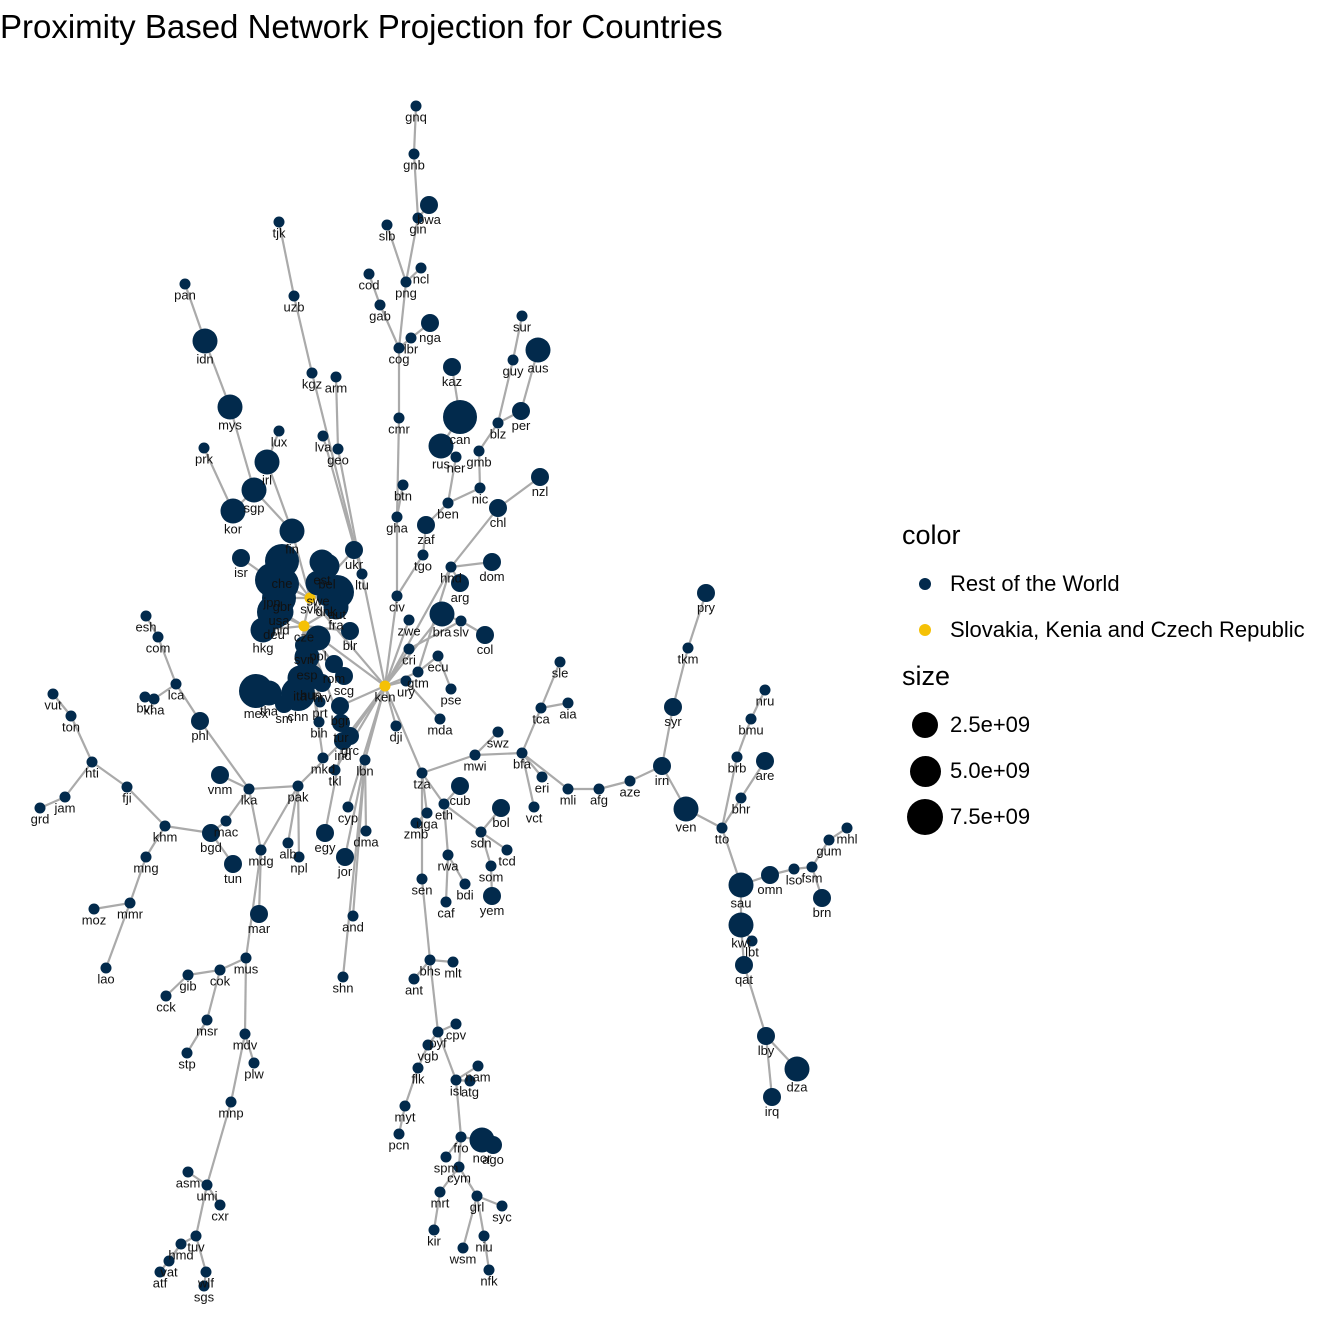  I want to click on node-label-mus: mus, so click(246, 969).